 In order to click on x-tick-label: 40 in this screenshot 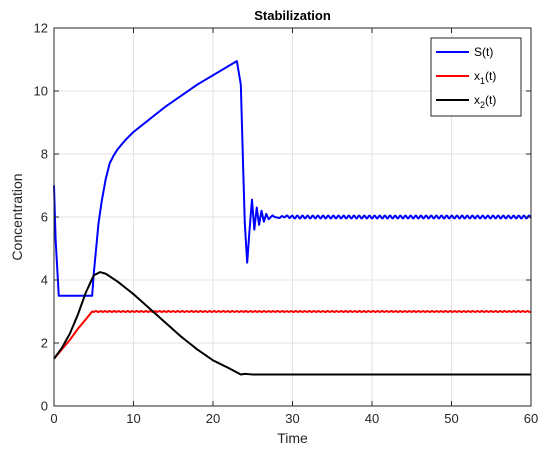, I will do `click(372, 418)`.